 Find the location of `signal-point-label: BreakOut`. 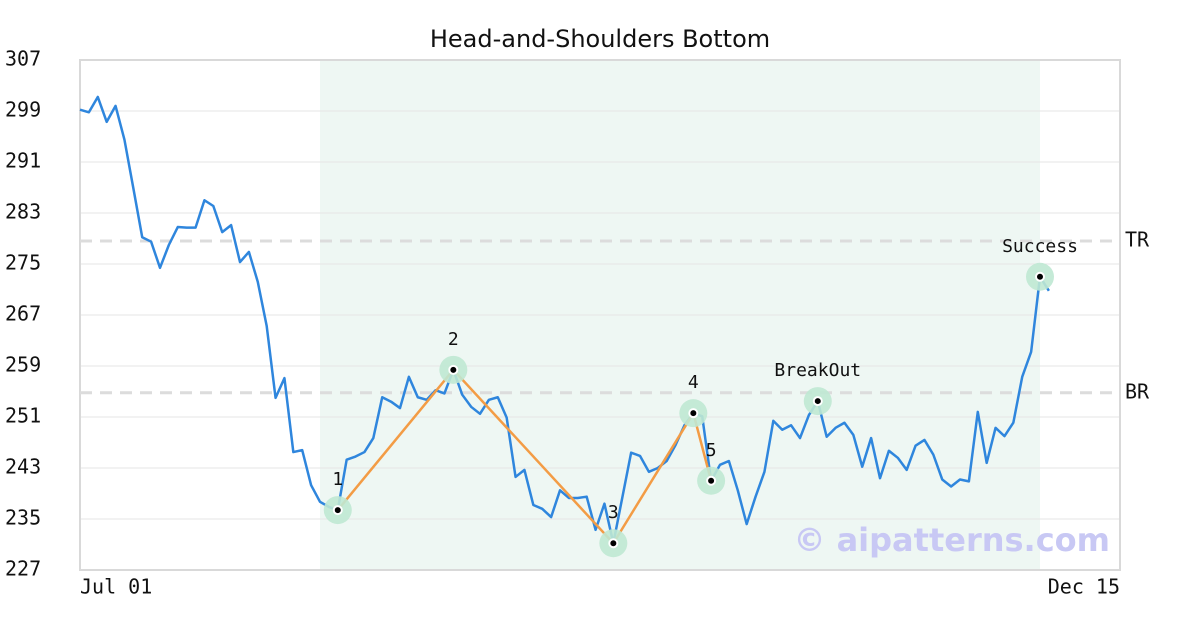

signal-point-label: BreakOut is located at coordinates (817, 370).